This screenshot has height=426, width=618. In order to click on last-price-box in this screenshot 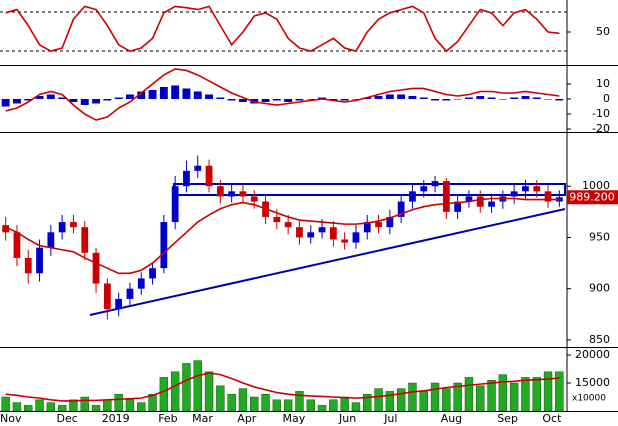, I will do `click(592, 197)`.